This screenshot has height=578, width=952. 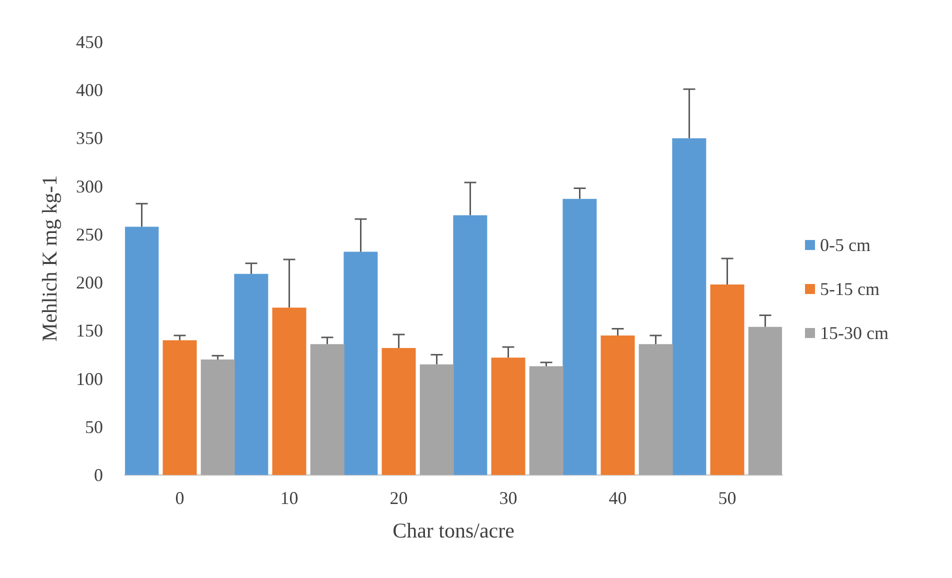 I want to click on x-tick-label: 40, so click(x=617, y=498).